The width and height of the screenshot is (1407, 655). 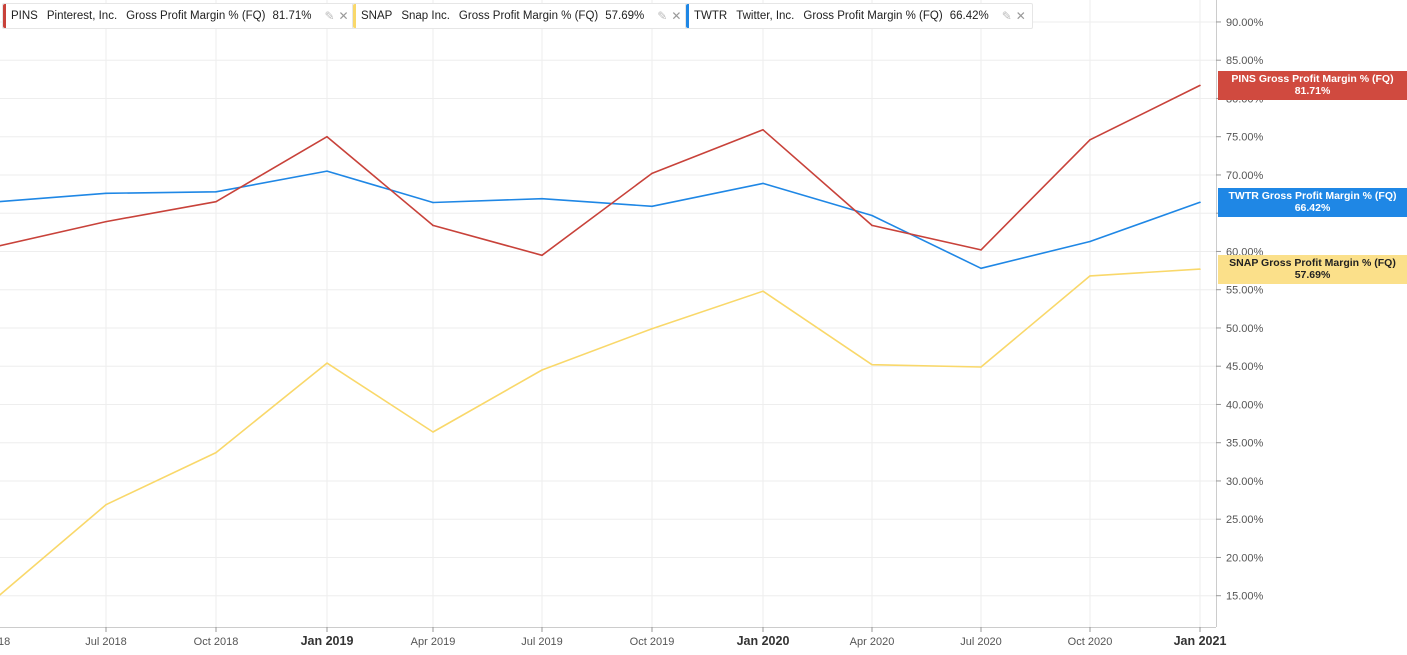 I want to click on x-tick-label: Jan 2021, so click(x=1200, y=641).